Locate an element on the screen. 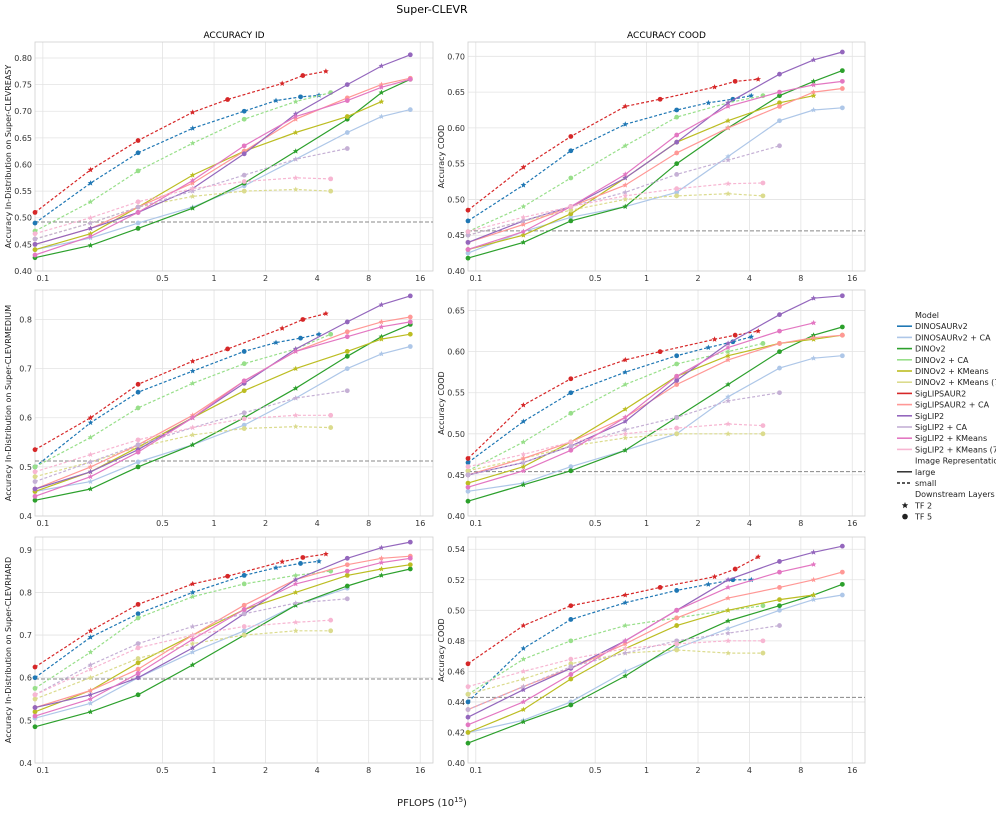 Image resolution: width=996 pixels, height=813 pixels. series-dinov2-kmeans is located at coordinates (641, 663).